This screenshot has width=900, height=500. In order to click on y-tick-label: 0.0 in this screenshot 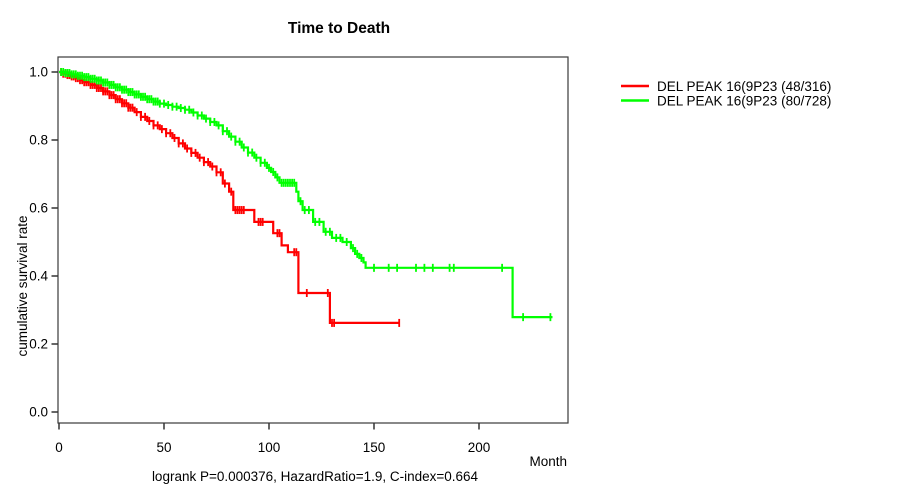, I will do `click(38, 412)`.